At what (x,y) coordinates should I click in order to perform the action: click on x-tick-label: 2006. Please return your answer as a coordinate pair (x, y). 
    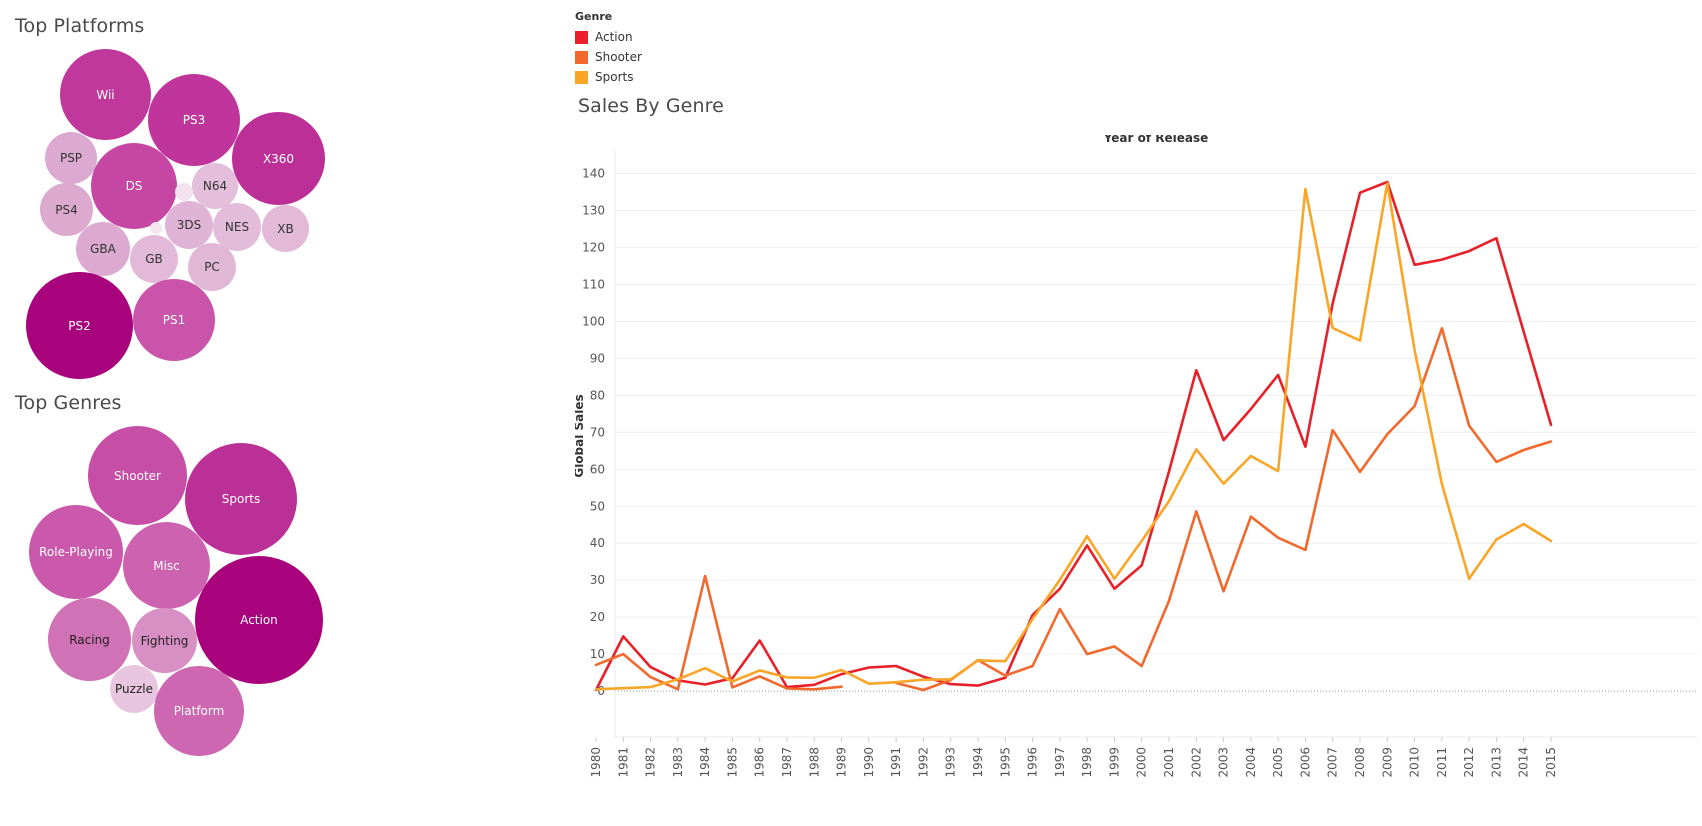
    Looking at the image, I should click on (1305, 762).